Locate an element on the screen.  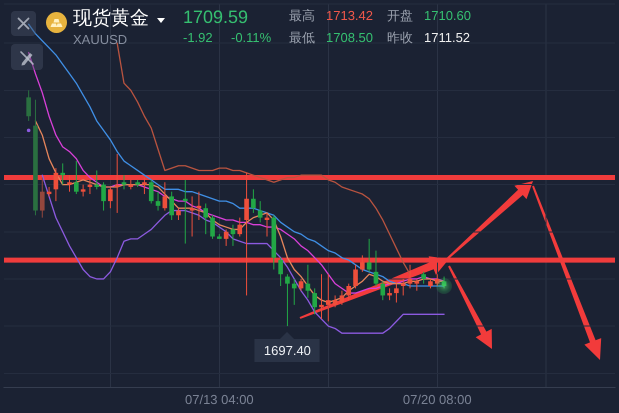
text: 最低 is located at coordinates (302, 38).